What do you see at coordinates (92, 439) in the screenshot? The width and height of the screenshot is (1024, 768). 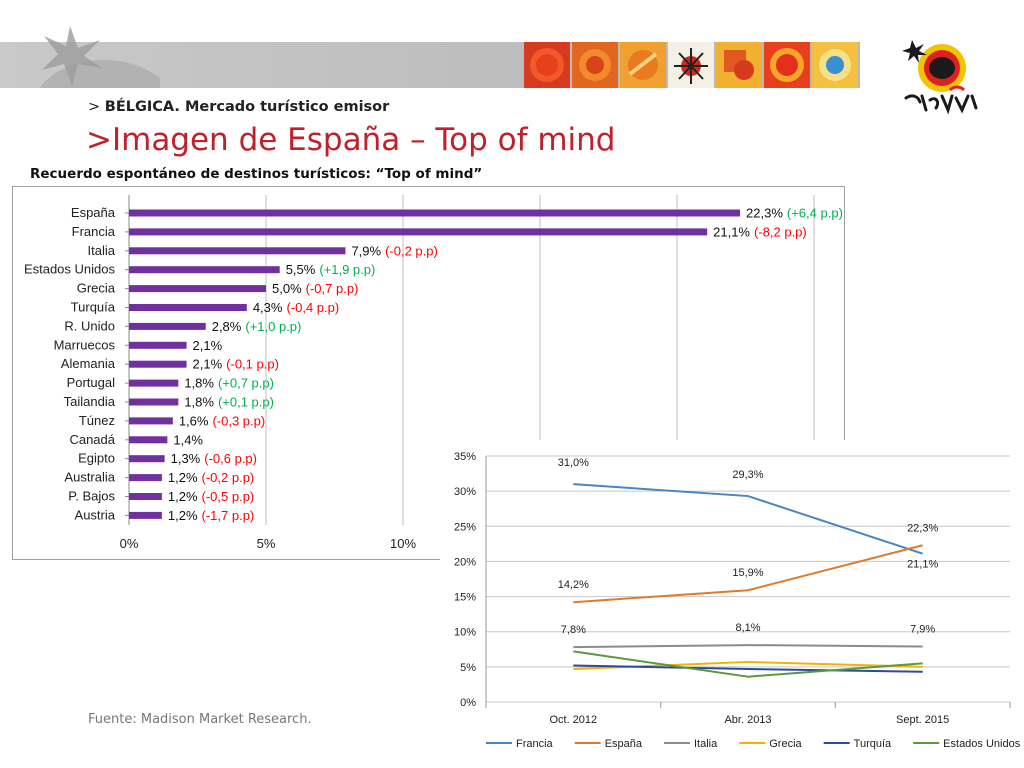 I see `category-label: Canadá` at bounding box center [92, 439].